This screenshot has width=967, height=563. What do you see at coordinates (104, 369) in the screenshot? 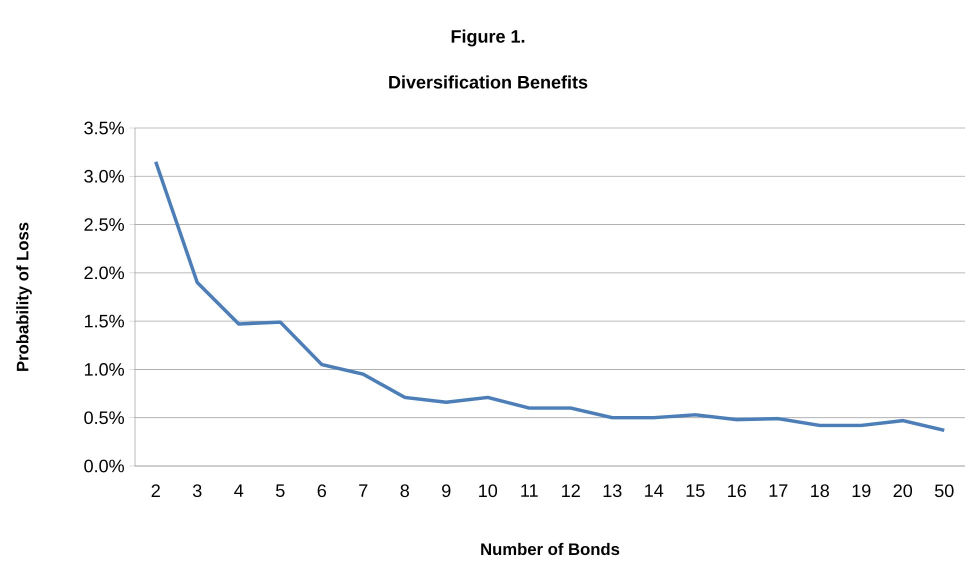
I see `y-tick-label: 1.0%` at bounding box center [104, 369].